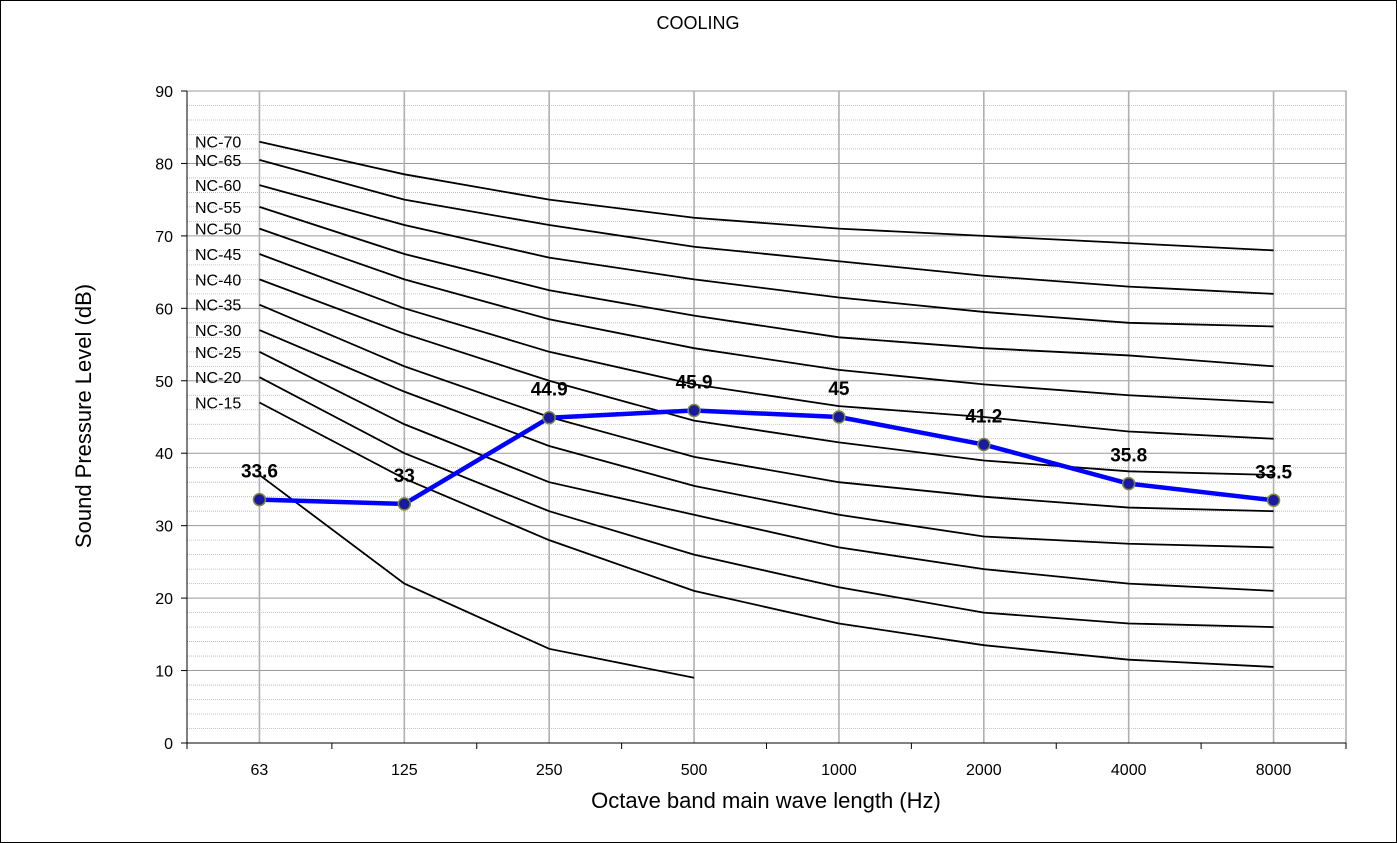 This screenshot has width=1397, height=843. I want to click on y-tick-label: 90, so click(164, 92).